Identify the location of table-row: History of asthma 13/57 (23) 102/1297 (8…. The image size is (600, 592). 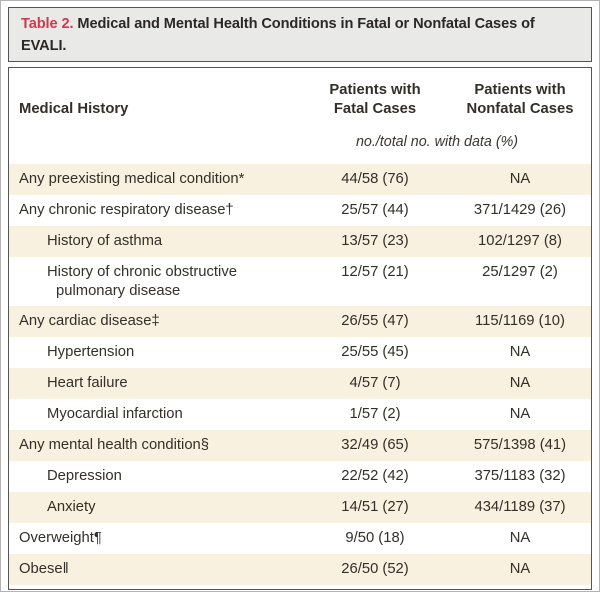
(300, 241).